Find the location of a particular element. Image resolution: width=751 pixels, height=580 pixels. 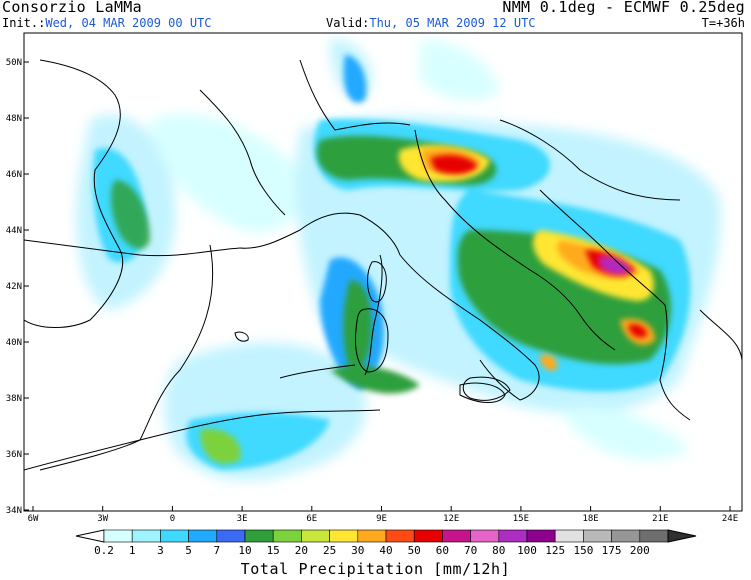

lon-label: 0 is located at coordinates (172, 519).